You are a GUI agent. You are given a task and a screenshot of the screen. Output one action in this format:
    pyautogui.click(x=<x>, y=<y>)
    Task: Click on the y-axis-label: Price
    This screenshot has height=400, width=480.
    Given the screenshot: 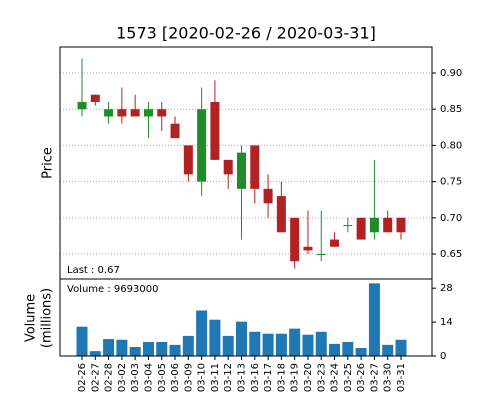 What is the action you would take?
    pyautogui.click(x=48, y=163)
    